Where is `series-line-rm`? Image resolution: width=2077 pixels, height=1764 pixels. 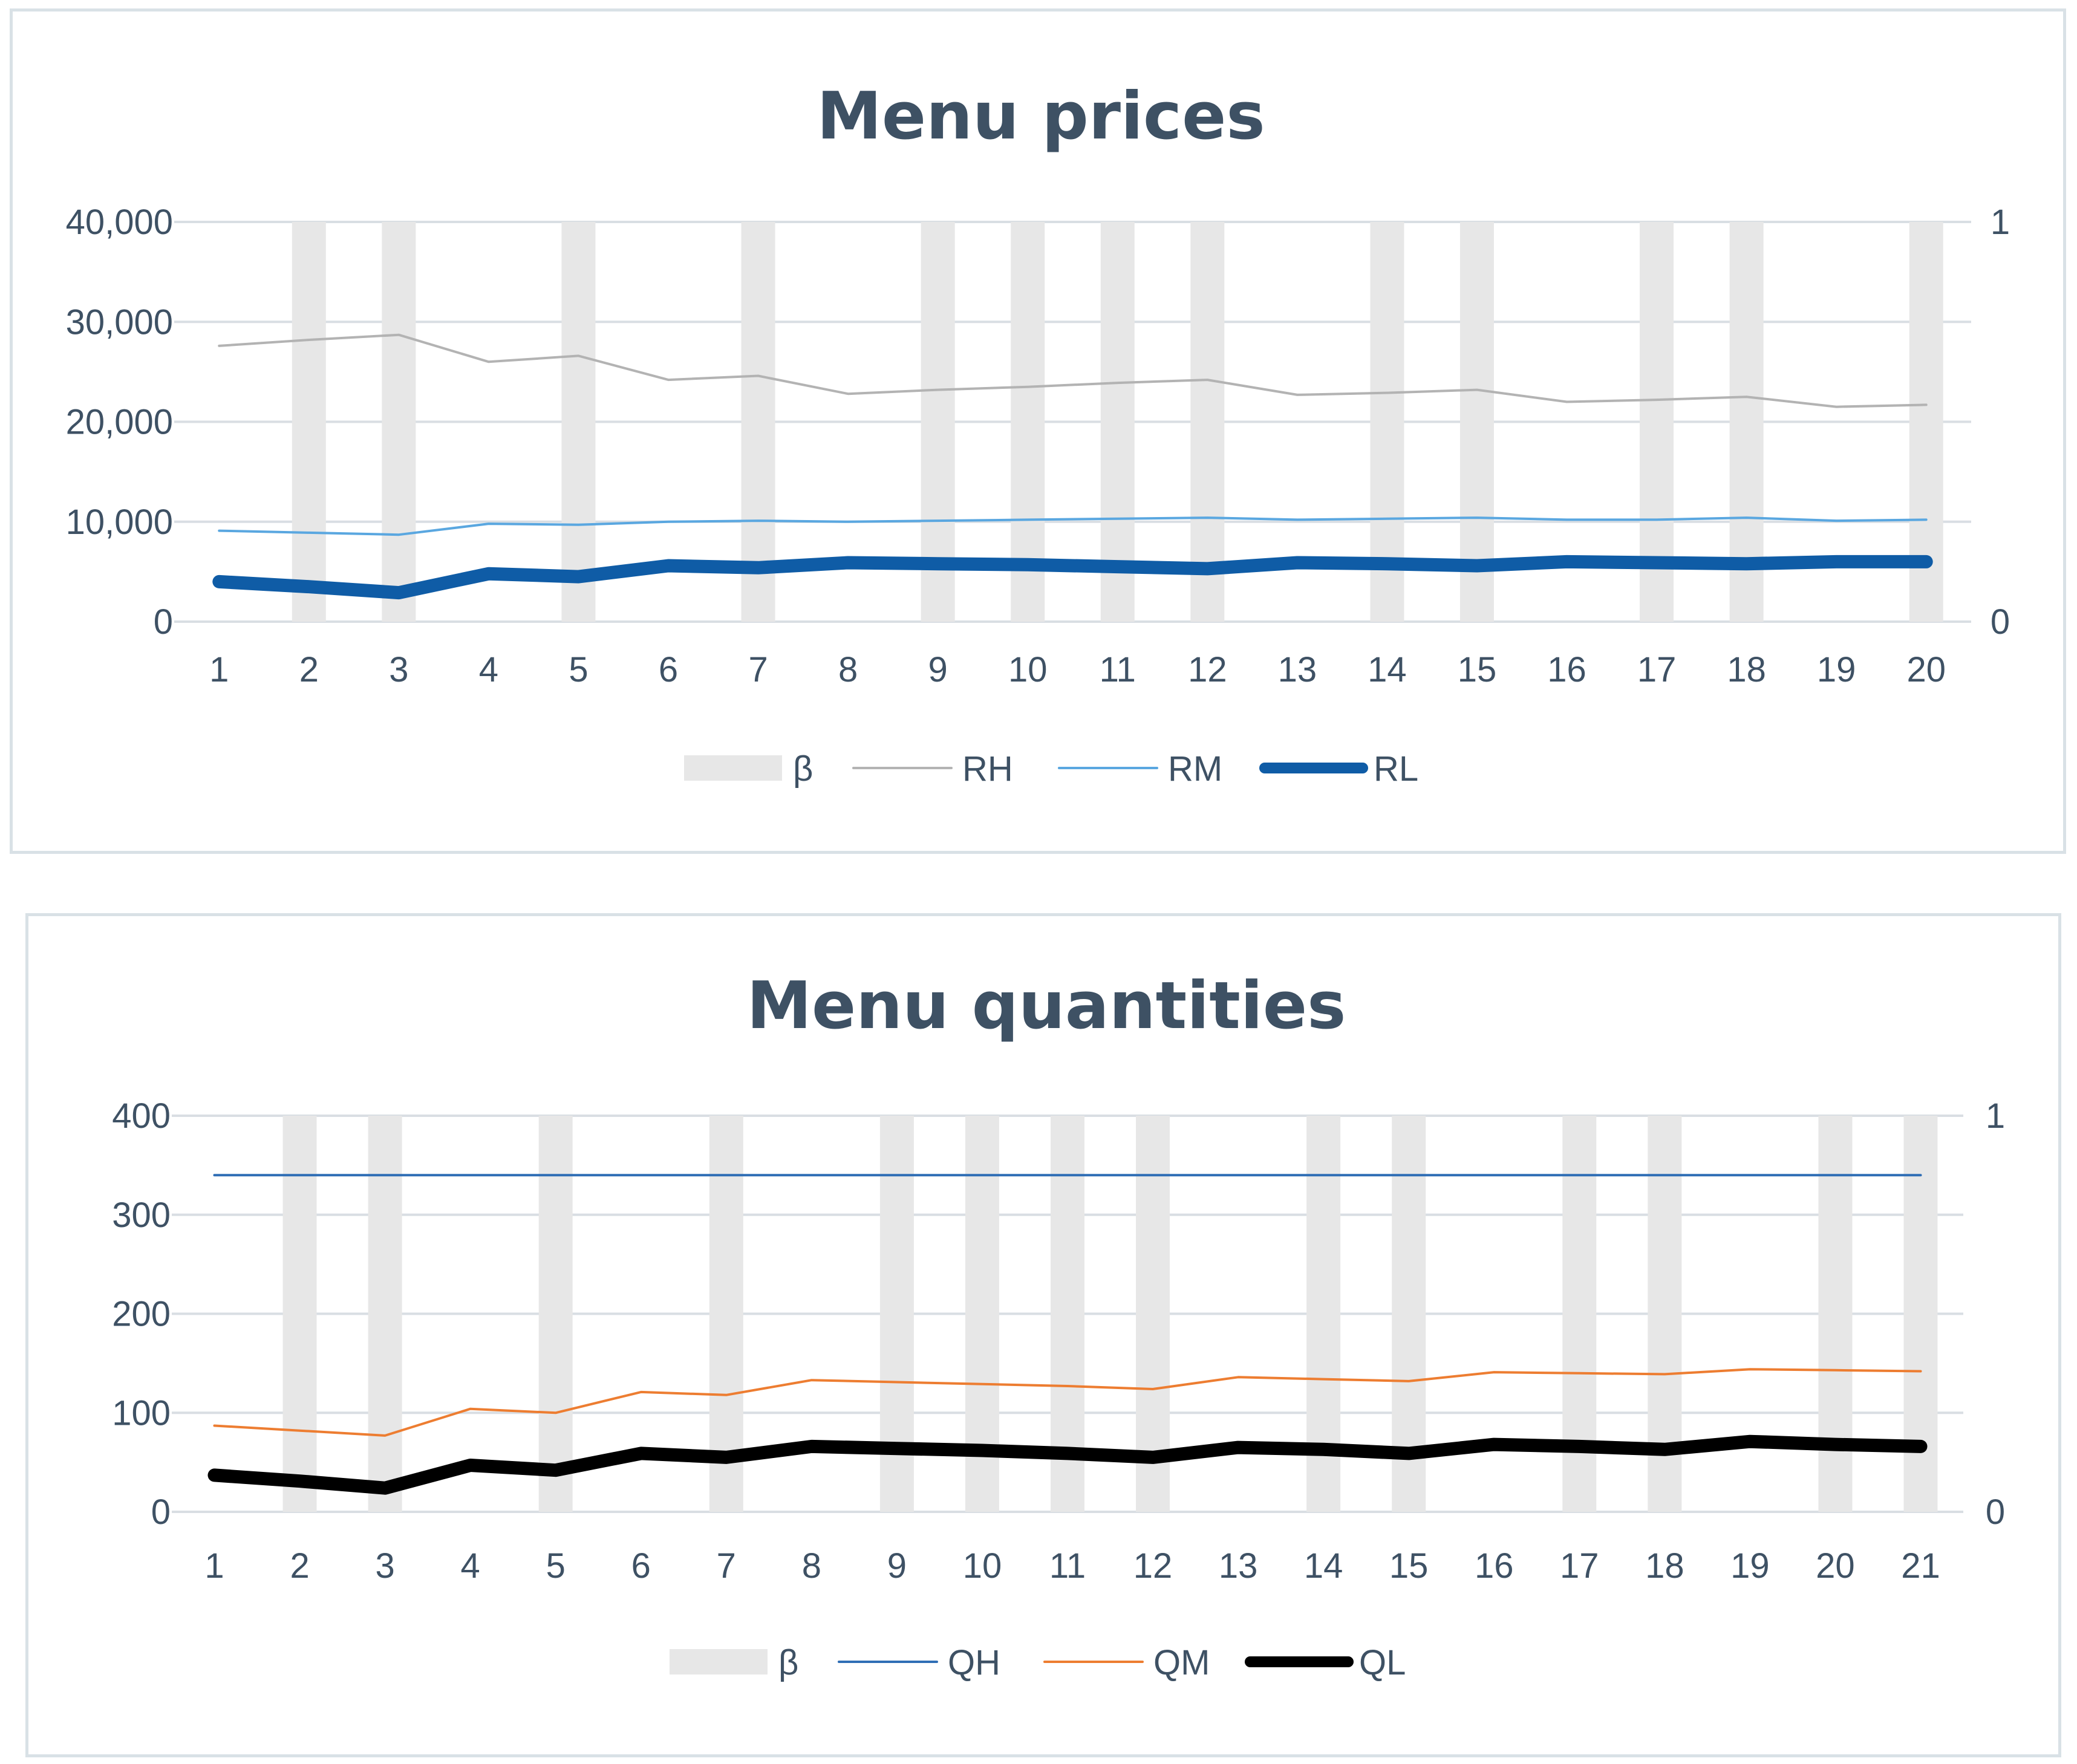 series-line-rm is located at coordinates (1073, 526).